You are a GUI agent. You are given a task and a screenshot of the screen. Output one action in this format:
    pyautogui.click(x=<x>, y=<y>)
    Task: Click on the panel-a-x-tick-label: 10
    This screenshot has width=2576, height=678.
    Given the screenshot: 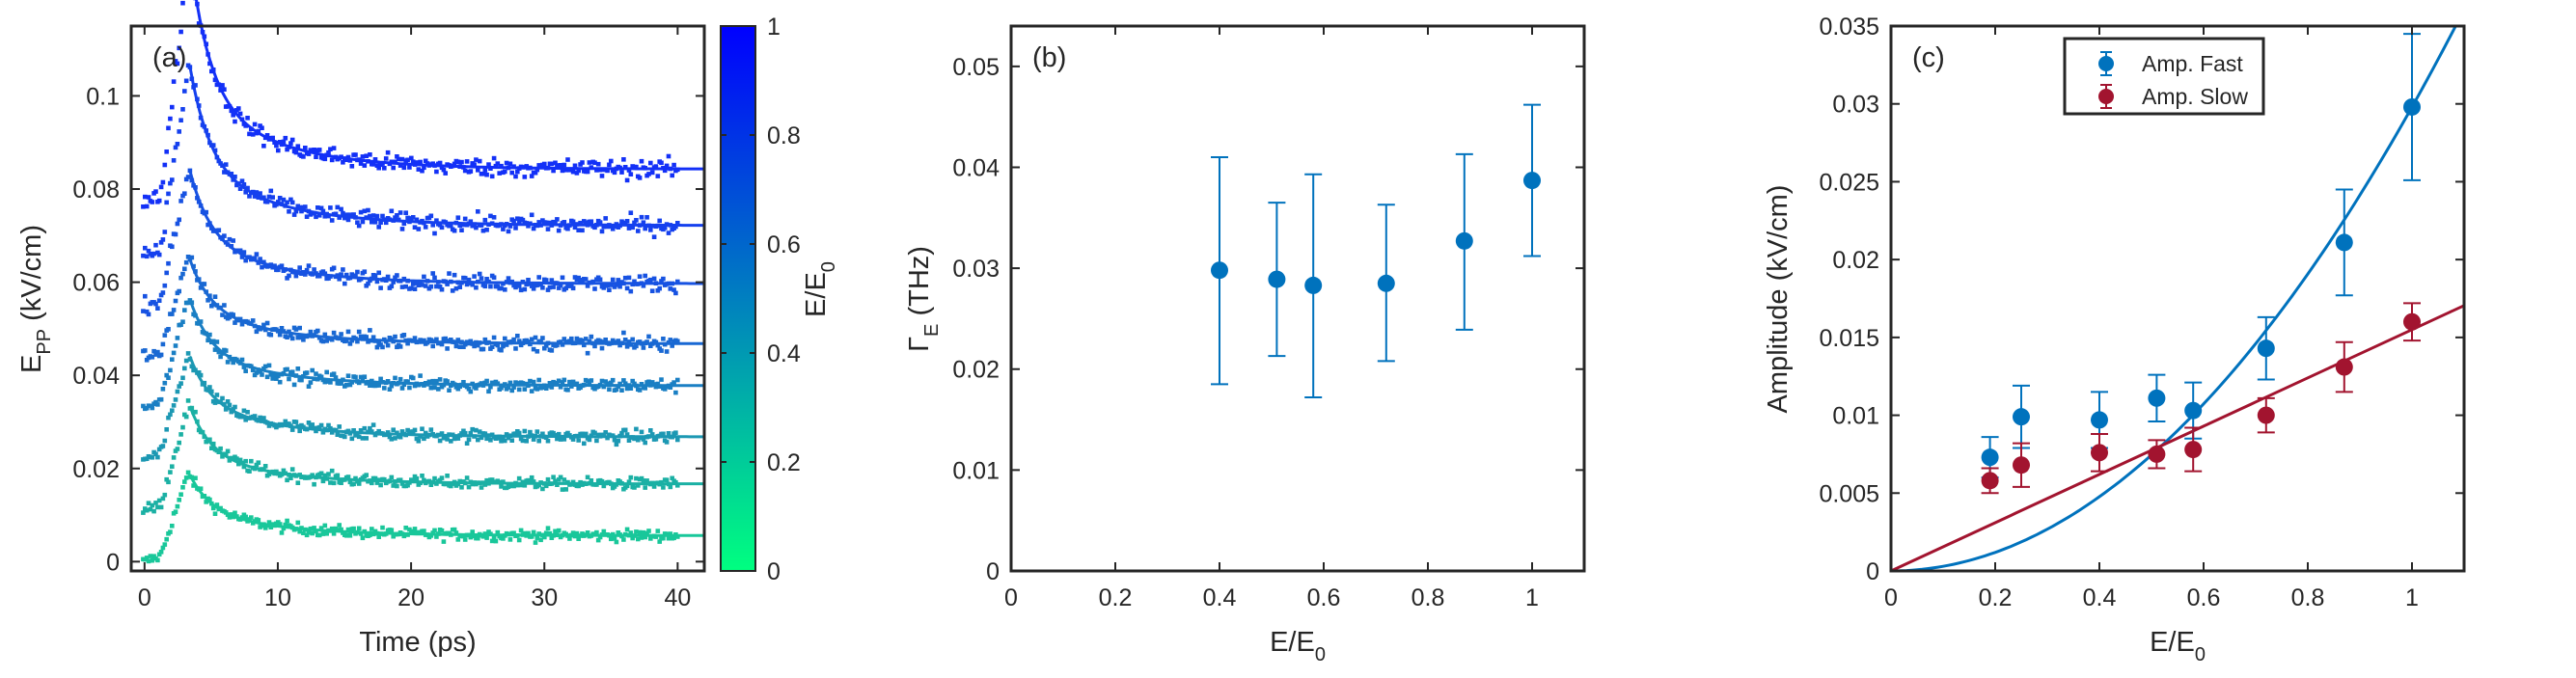 What is the action you would take?
    pyautogui.click(x=278, y=597)
    